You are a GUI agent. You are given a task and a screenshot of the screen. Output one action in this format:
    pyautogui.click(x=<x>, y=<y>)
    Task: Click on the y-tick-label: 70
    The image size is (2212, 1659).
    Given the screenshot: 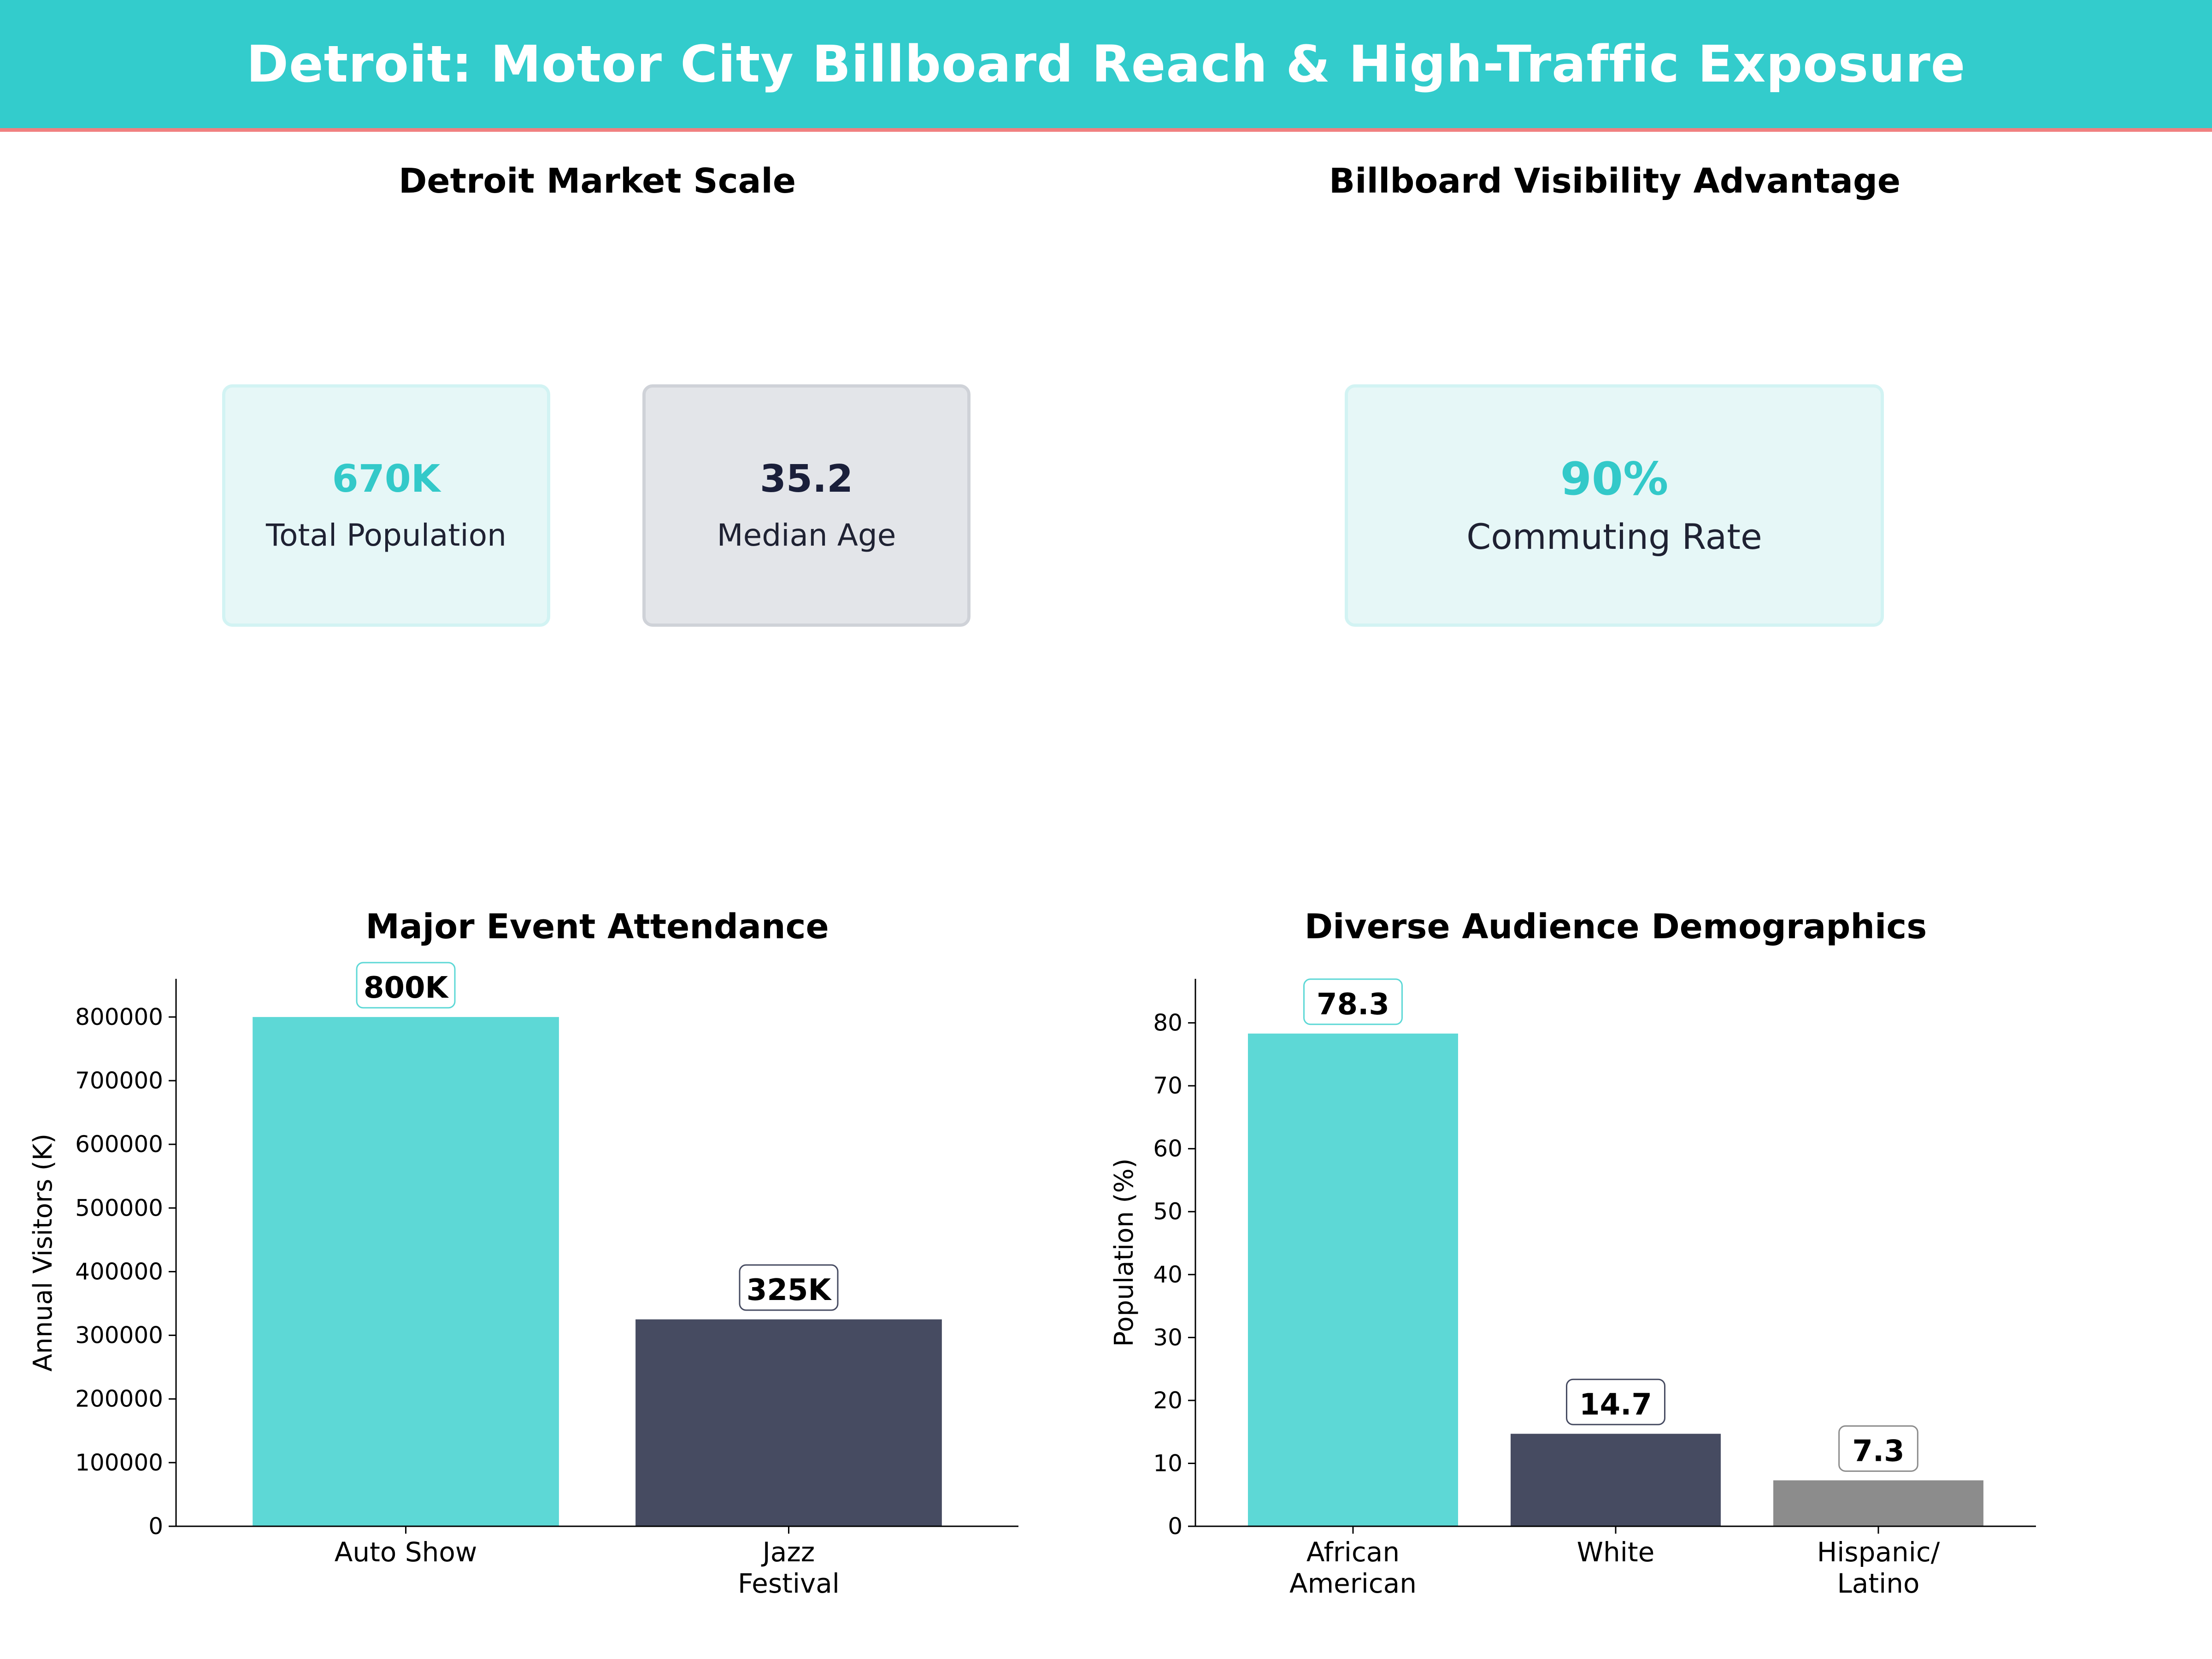 What is the action you would take?
    pyautogui.click(x=1167, y=1085)
    